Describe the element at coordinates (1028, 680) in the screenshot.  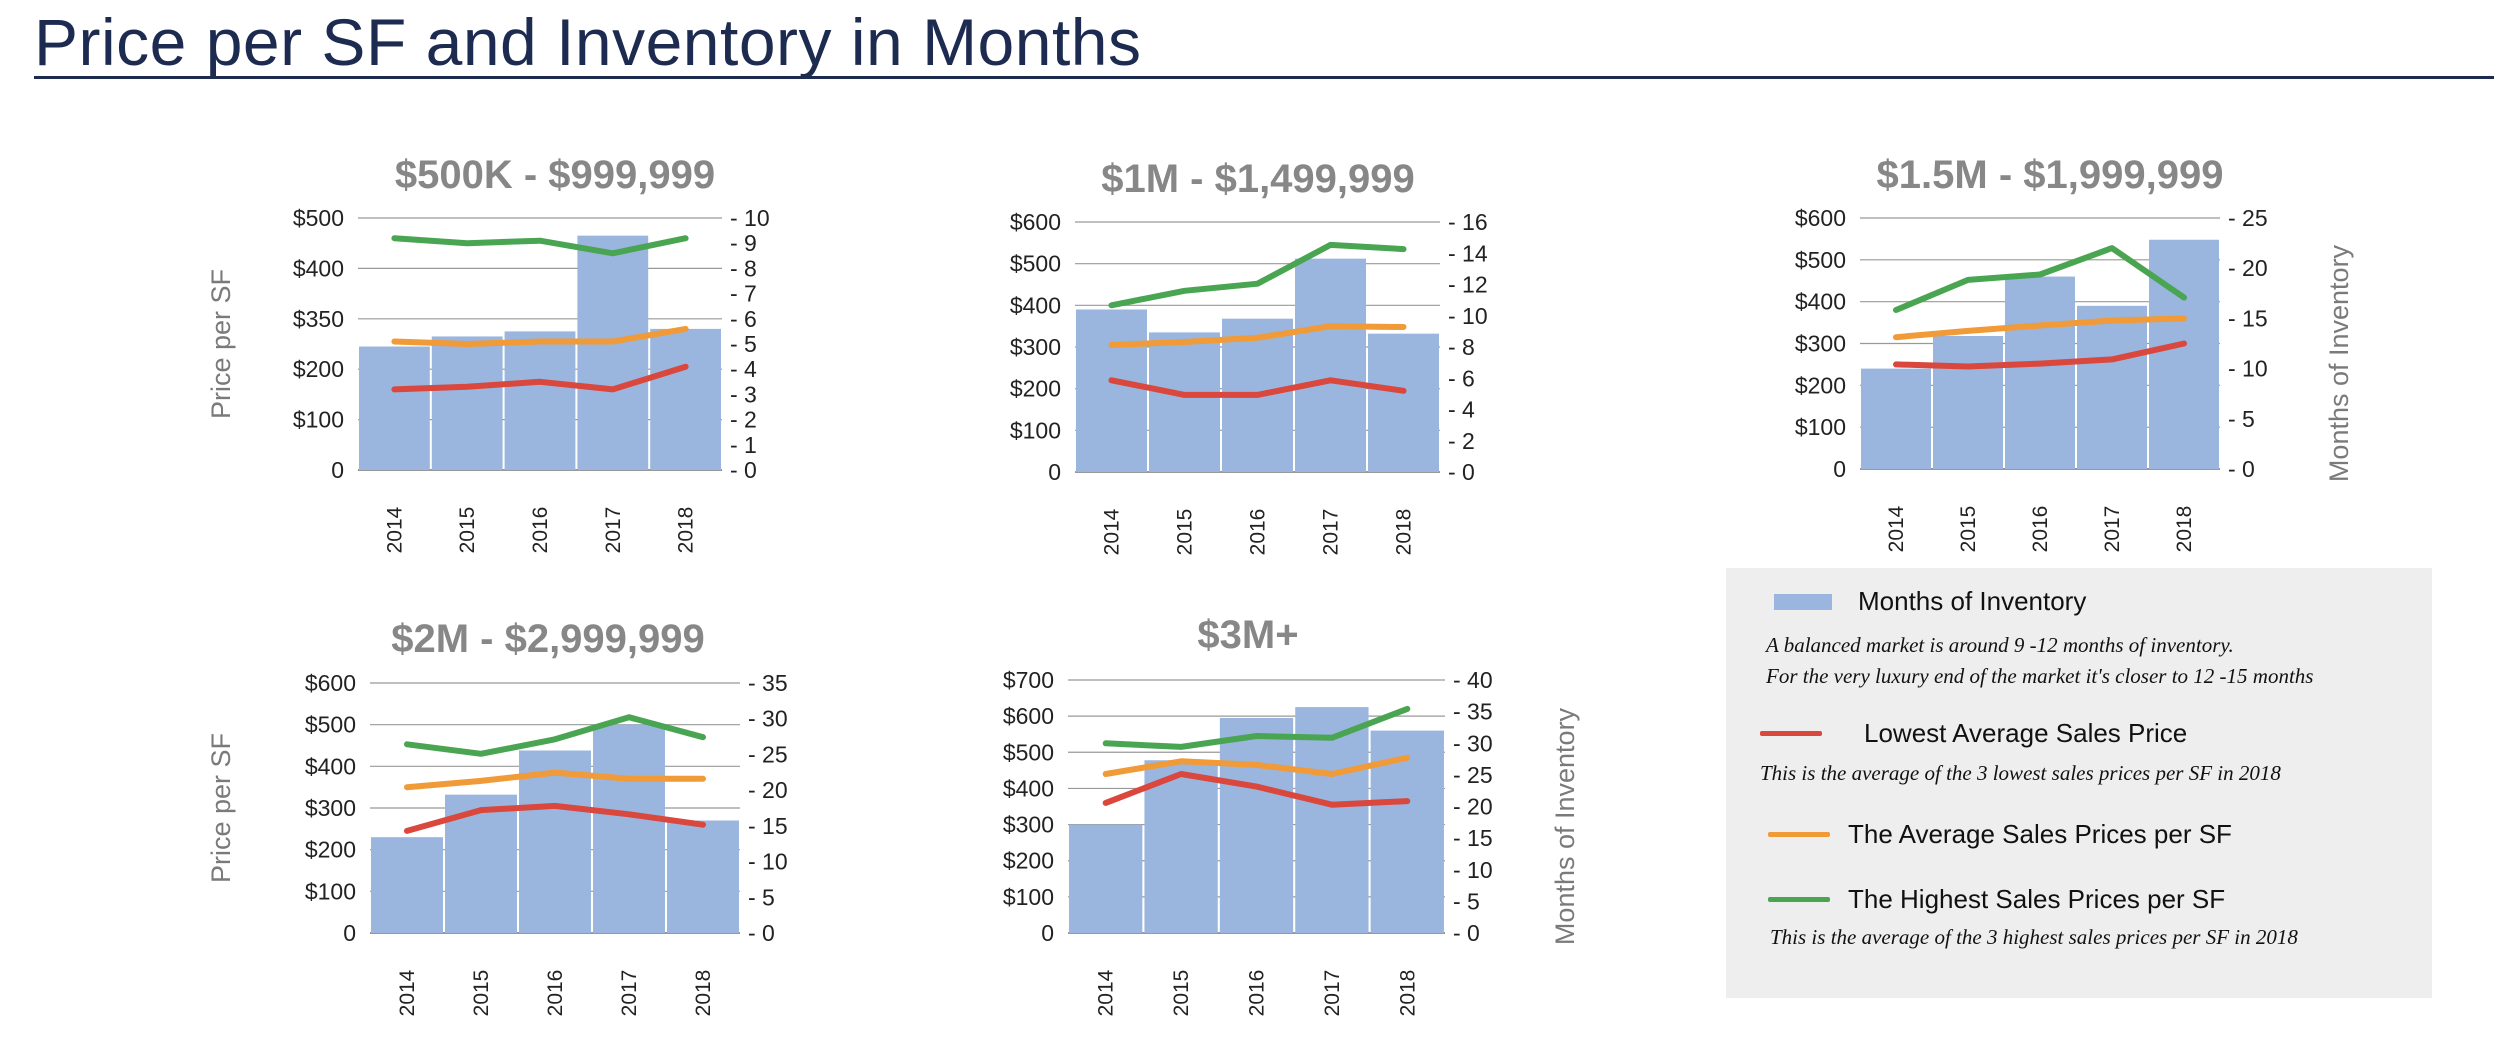
I see `left-tick-label: $700` at that location.